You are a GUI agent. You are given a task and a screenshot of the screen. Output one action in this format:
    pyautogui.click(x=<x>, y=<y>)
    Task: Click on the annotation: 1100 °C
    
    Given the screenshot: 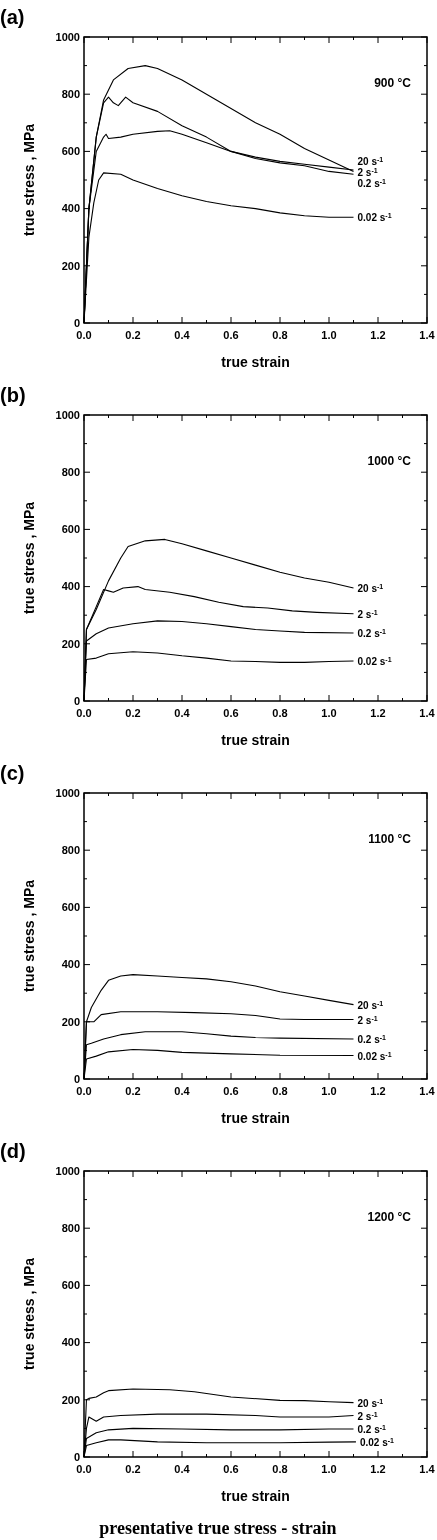 What is the action you would take?
    pyautogui.click(x=390, y=839)
    